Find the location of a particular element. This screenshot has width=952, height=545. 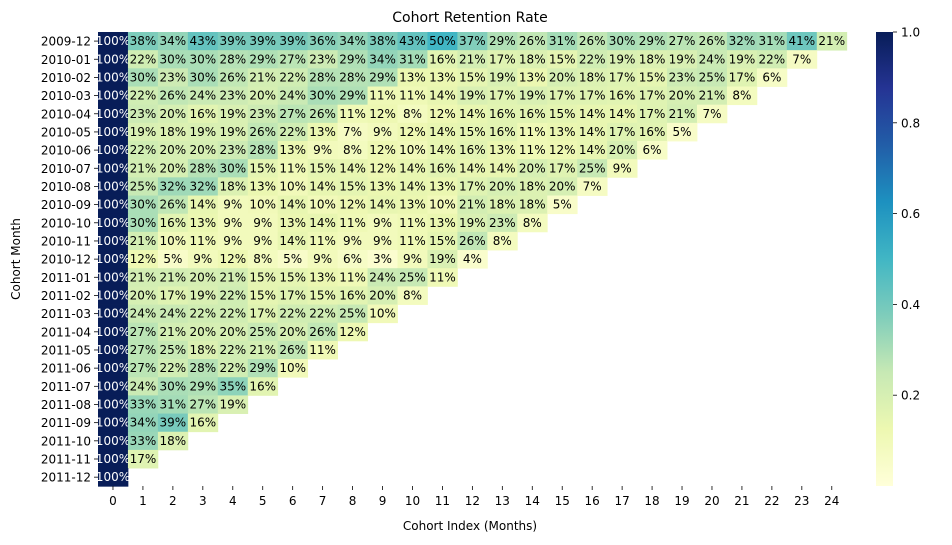

cell-value-label: 17% is located at coordinates (292, 295).